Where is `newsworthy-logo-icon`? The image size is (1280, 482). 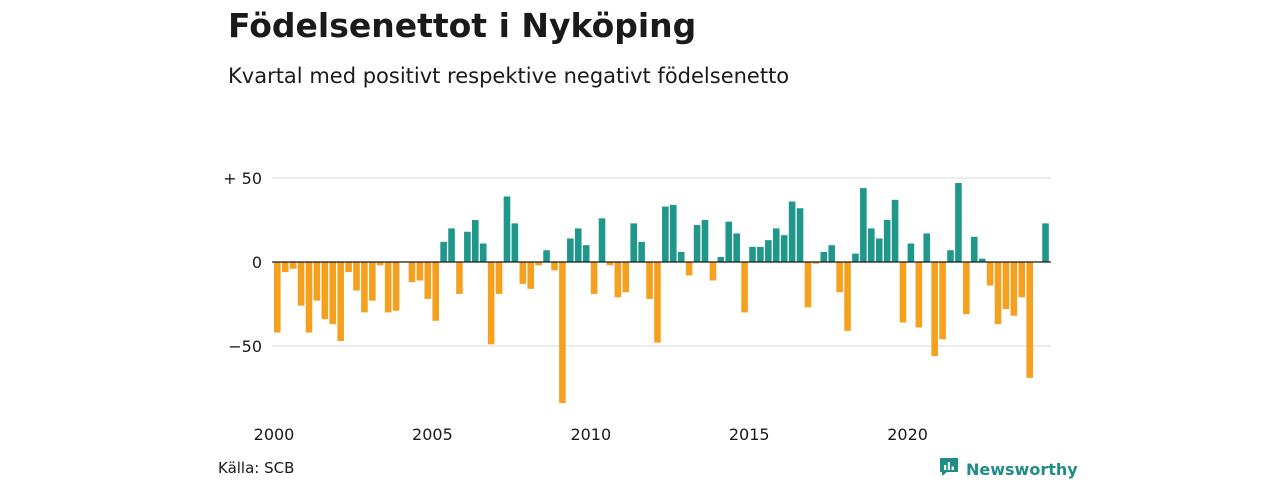
newsworthy-logo-icon is located at coordinates (949, 469).